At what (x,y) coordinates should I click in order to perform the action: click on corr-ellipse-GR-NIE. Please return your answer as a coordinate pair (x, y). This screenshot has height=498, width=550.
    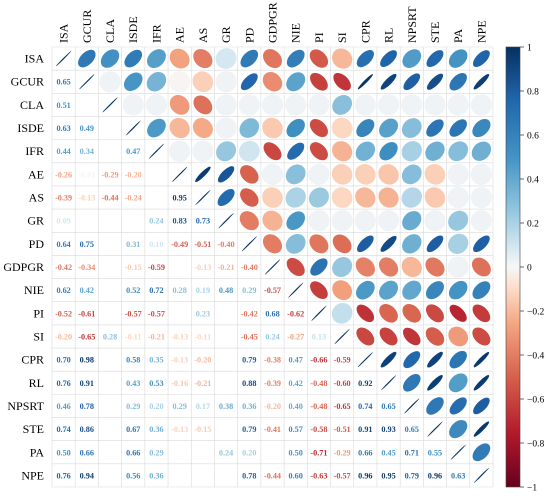
    Looking at the image, I should click on (296, 220).